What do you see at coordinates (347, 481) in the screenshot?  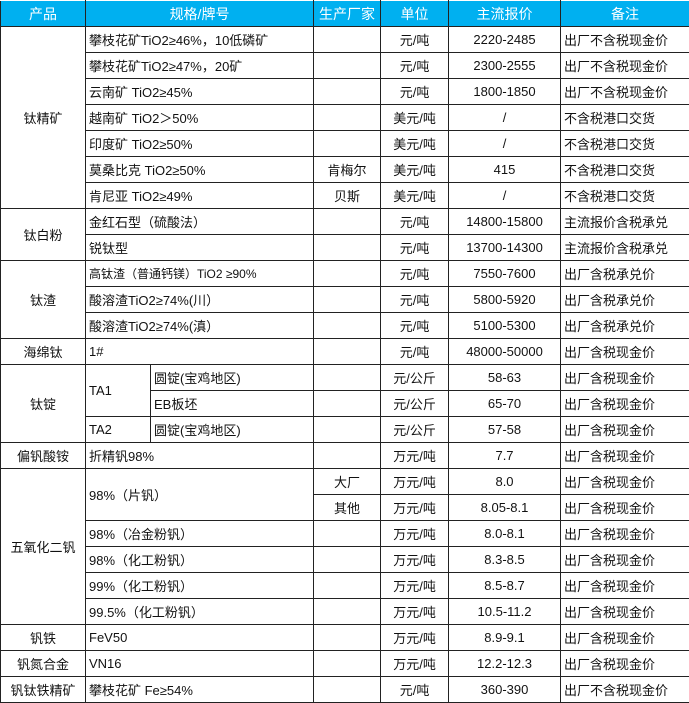 I see `manufacturer-cell: 大厂` at bounding box center [347, 481].